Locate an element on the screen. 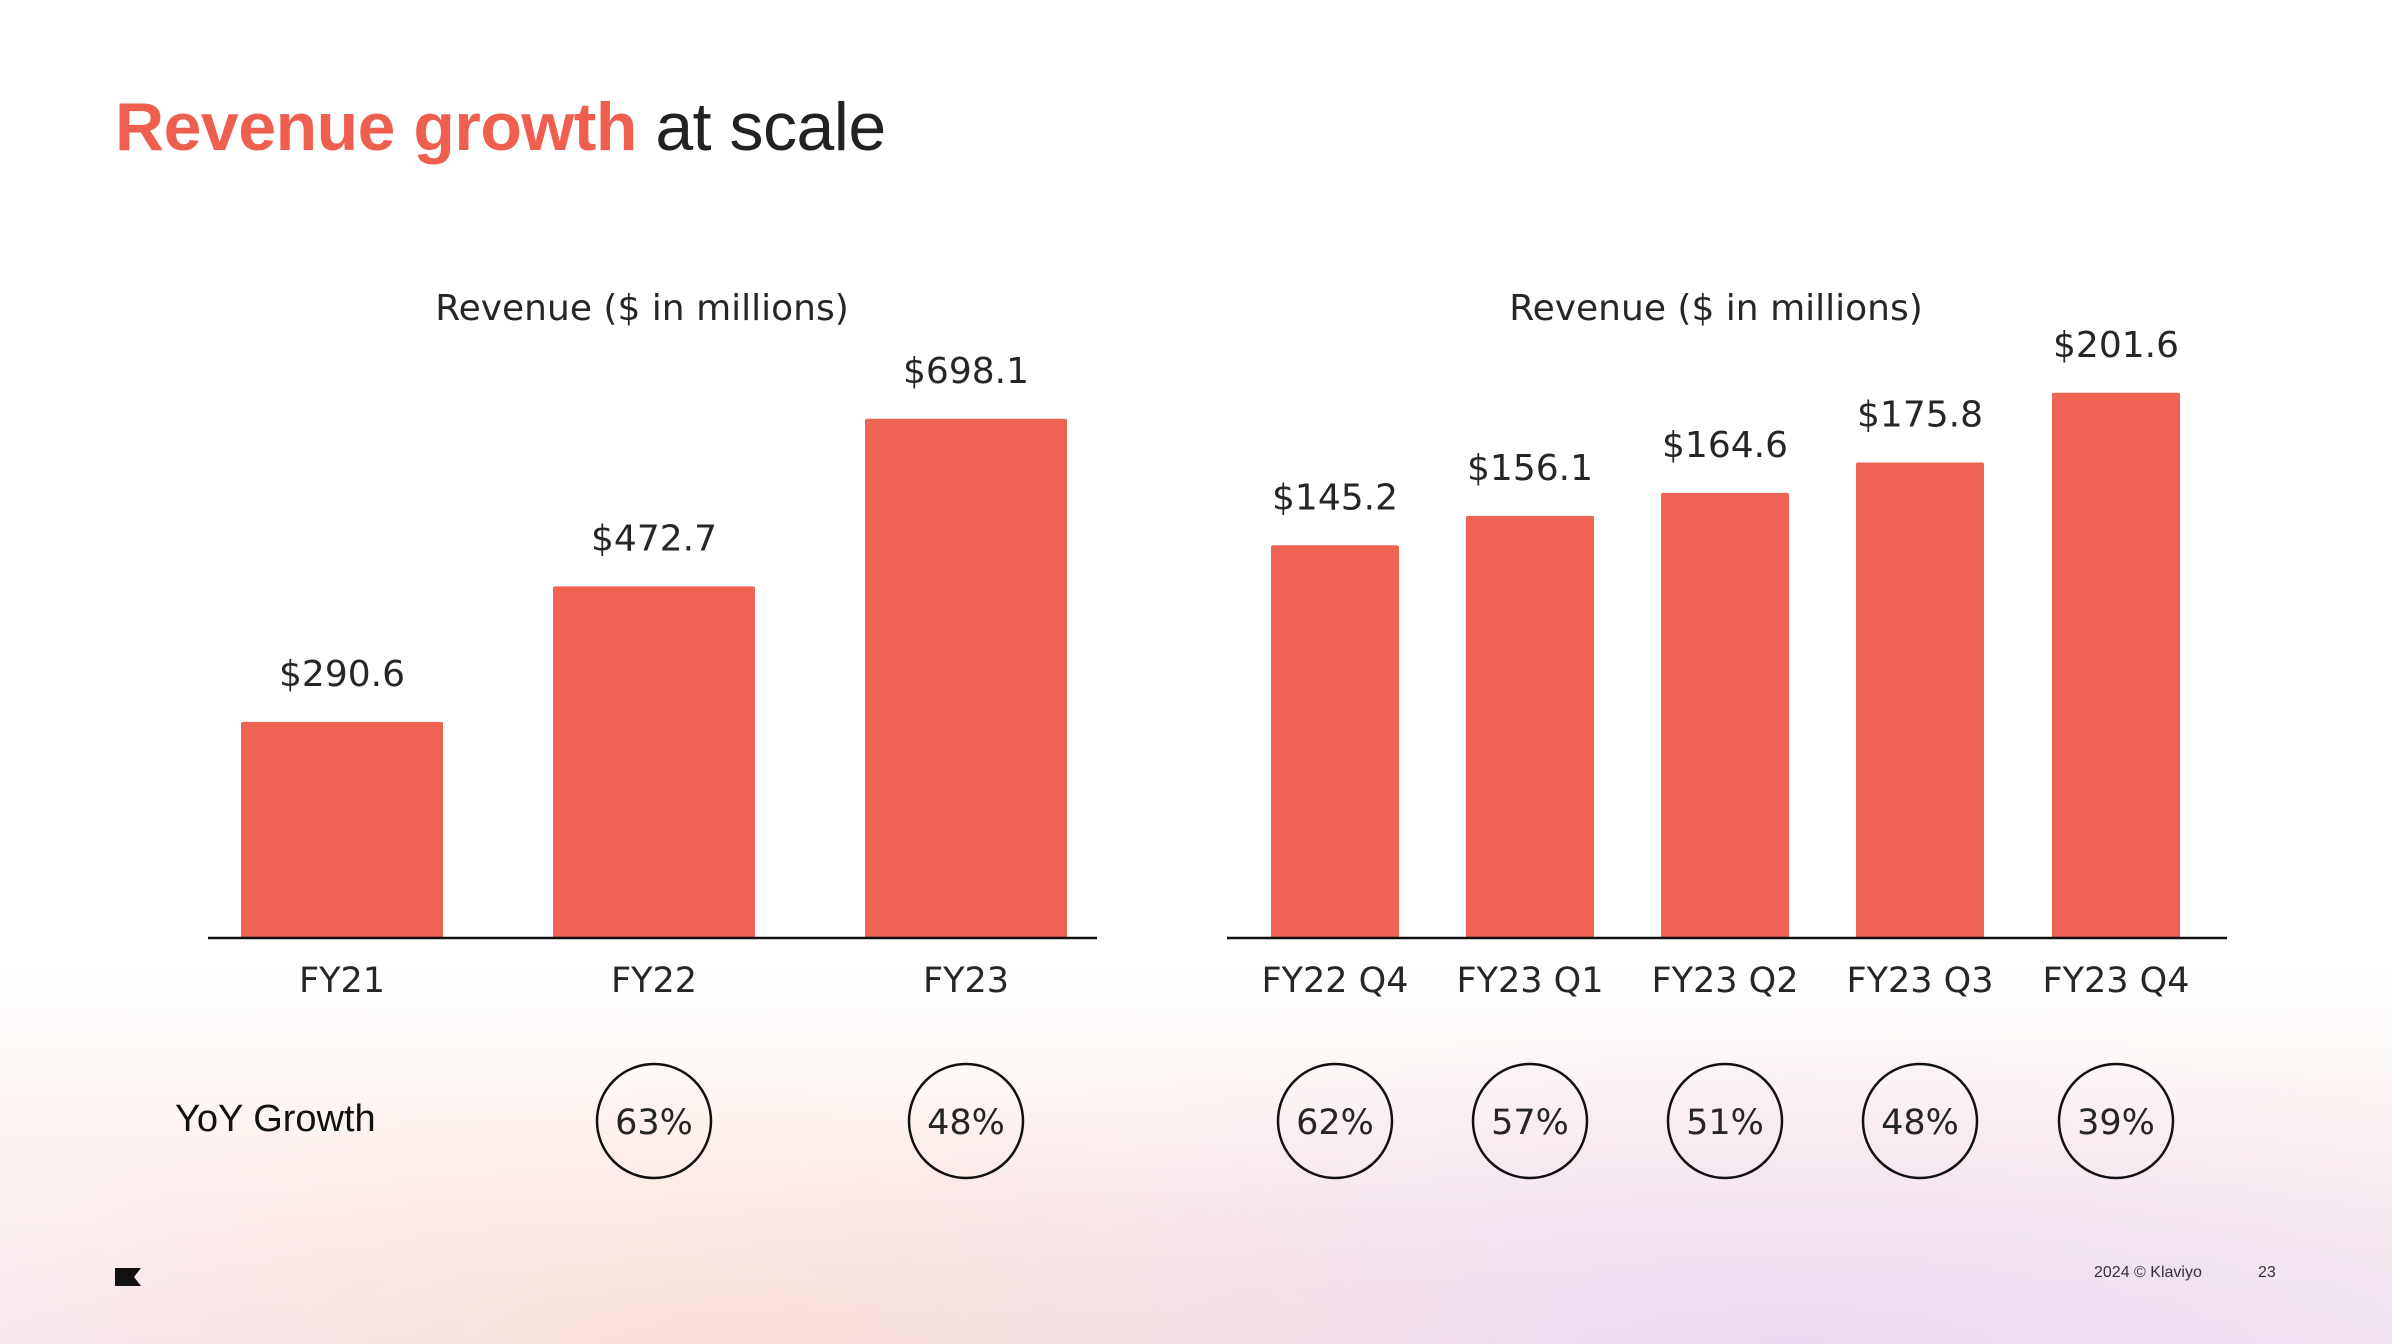  bar-fy23 is located at coordinates (966, 678).